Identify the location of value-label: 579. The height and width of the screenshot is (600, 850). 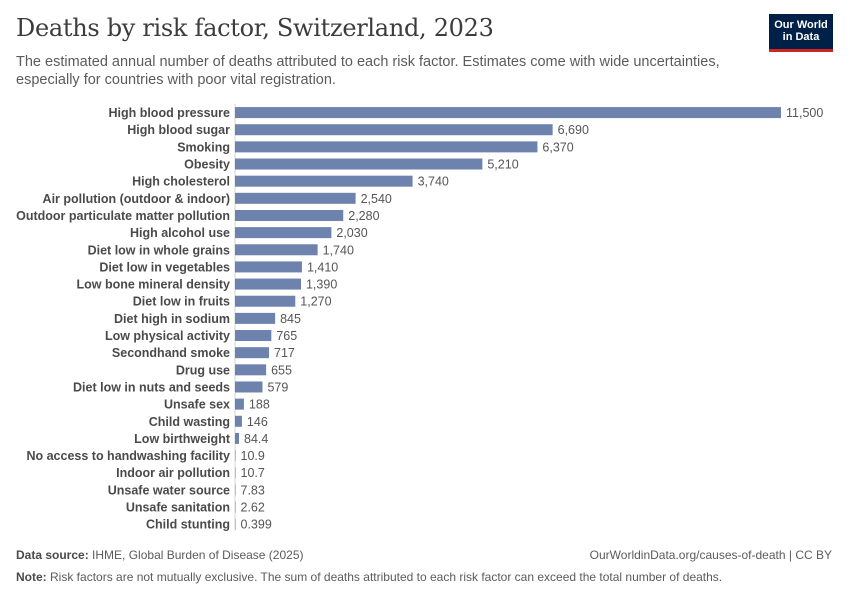
(277, 387).